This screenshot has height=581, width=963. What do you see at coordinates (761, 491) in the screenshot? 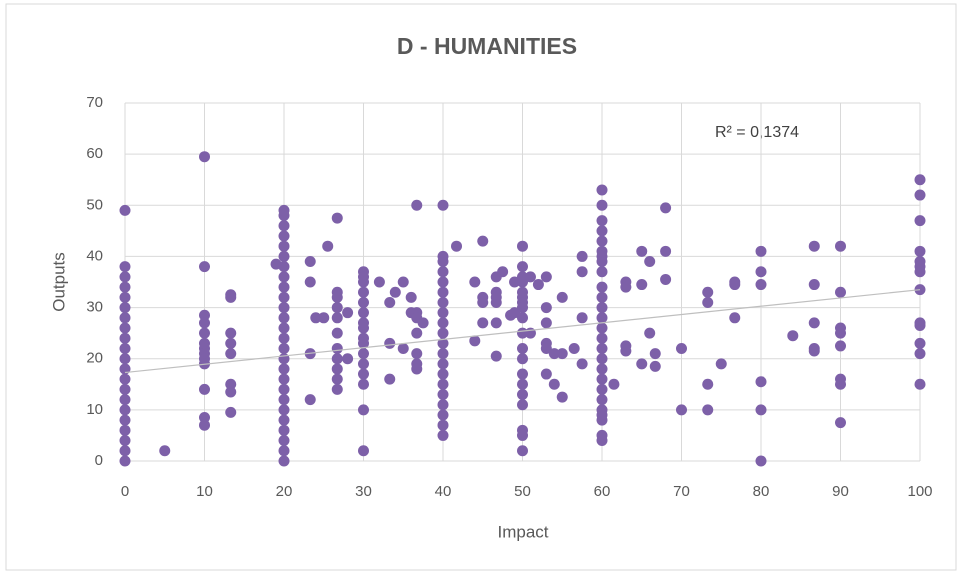
I see `x-tick-label: 80` at bounding box center [761, 491].